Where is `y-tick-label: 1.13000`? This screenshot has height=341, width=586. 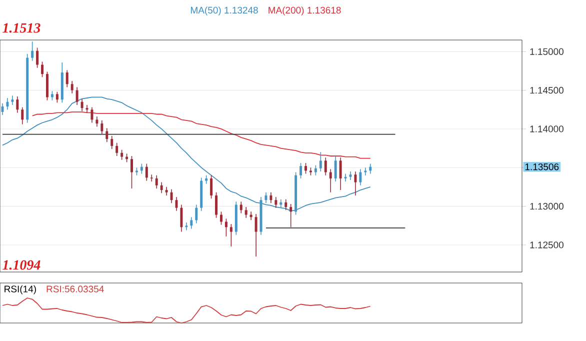 y-tick-label: 1.13000 is located at coordinates (547, 206).